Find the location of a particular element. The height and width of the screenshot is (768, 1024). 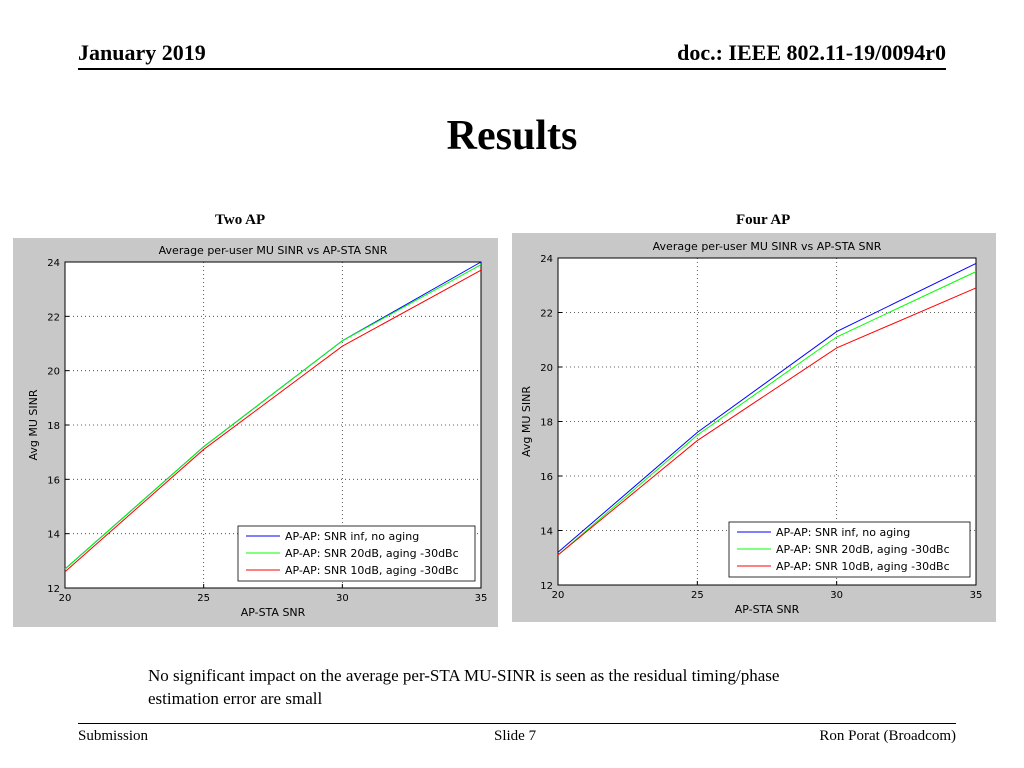

footer-rule is located at coordinates (517, 723).